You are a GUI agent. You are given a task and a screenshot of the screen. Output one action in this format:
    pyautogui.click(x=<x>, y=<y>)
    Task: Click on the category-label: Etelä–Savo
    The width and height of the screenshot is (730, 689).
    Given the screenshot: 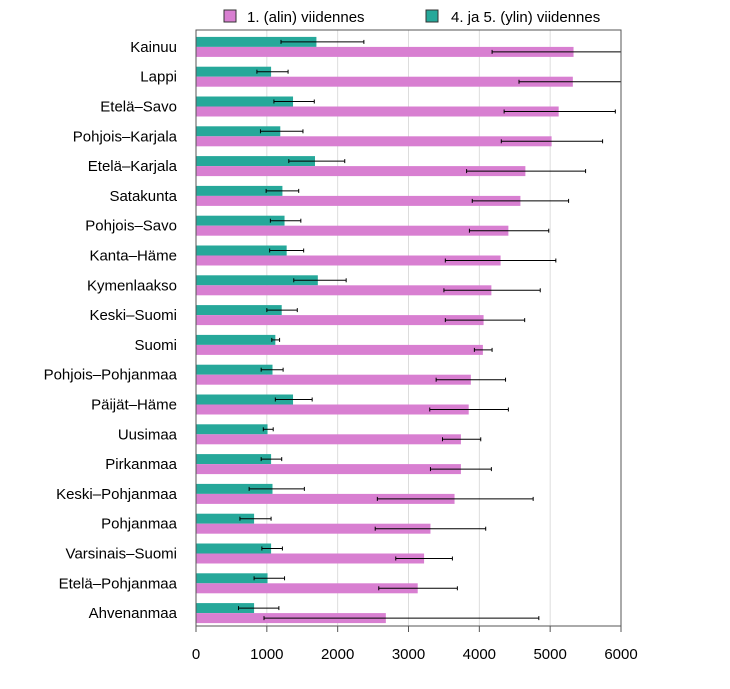 What is the action you would take?
    pyautogui.click(x=138, y=107)
    